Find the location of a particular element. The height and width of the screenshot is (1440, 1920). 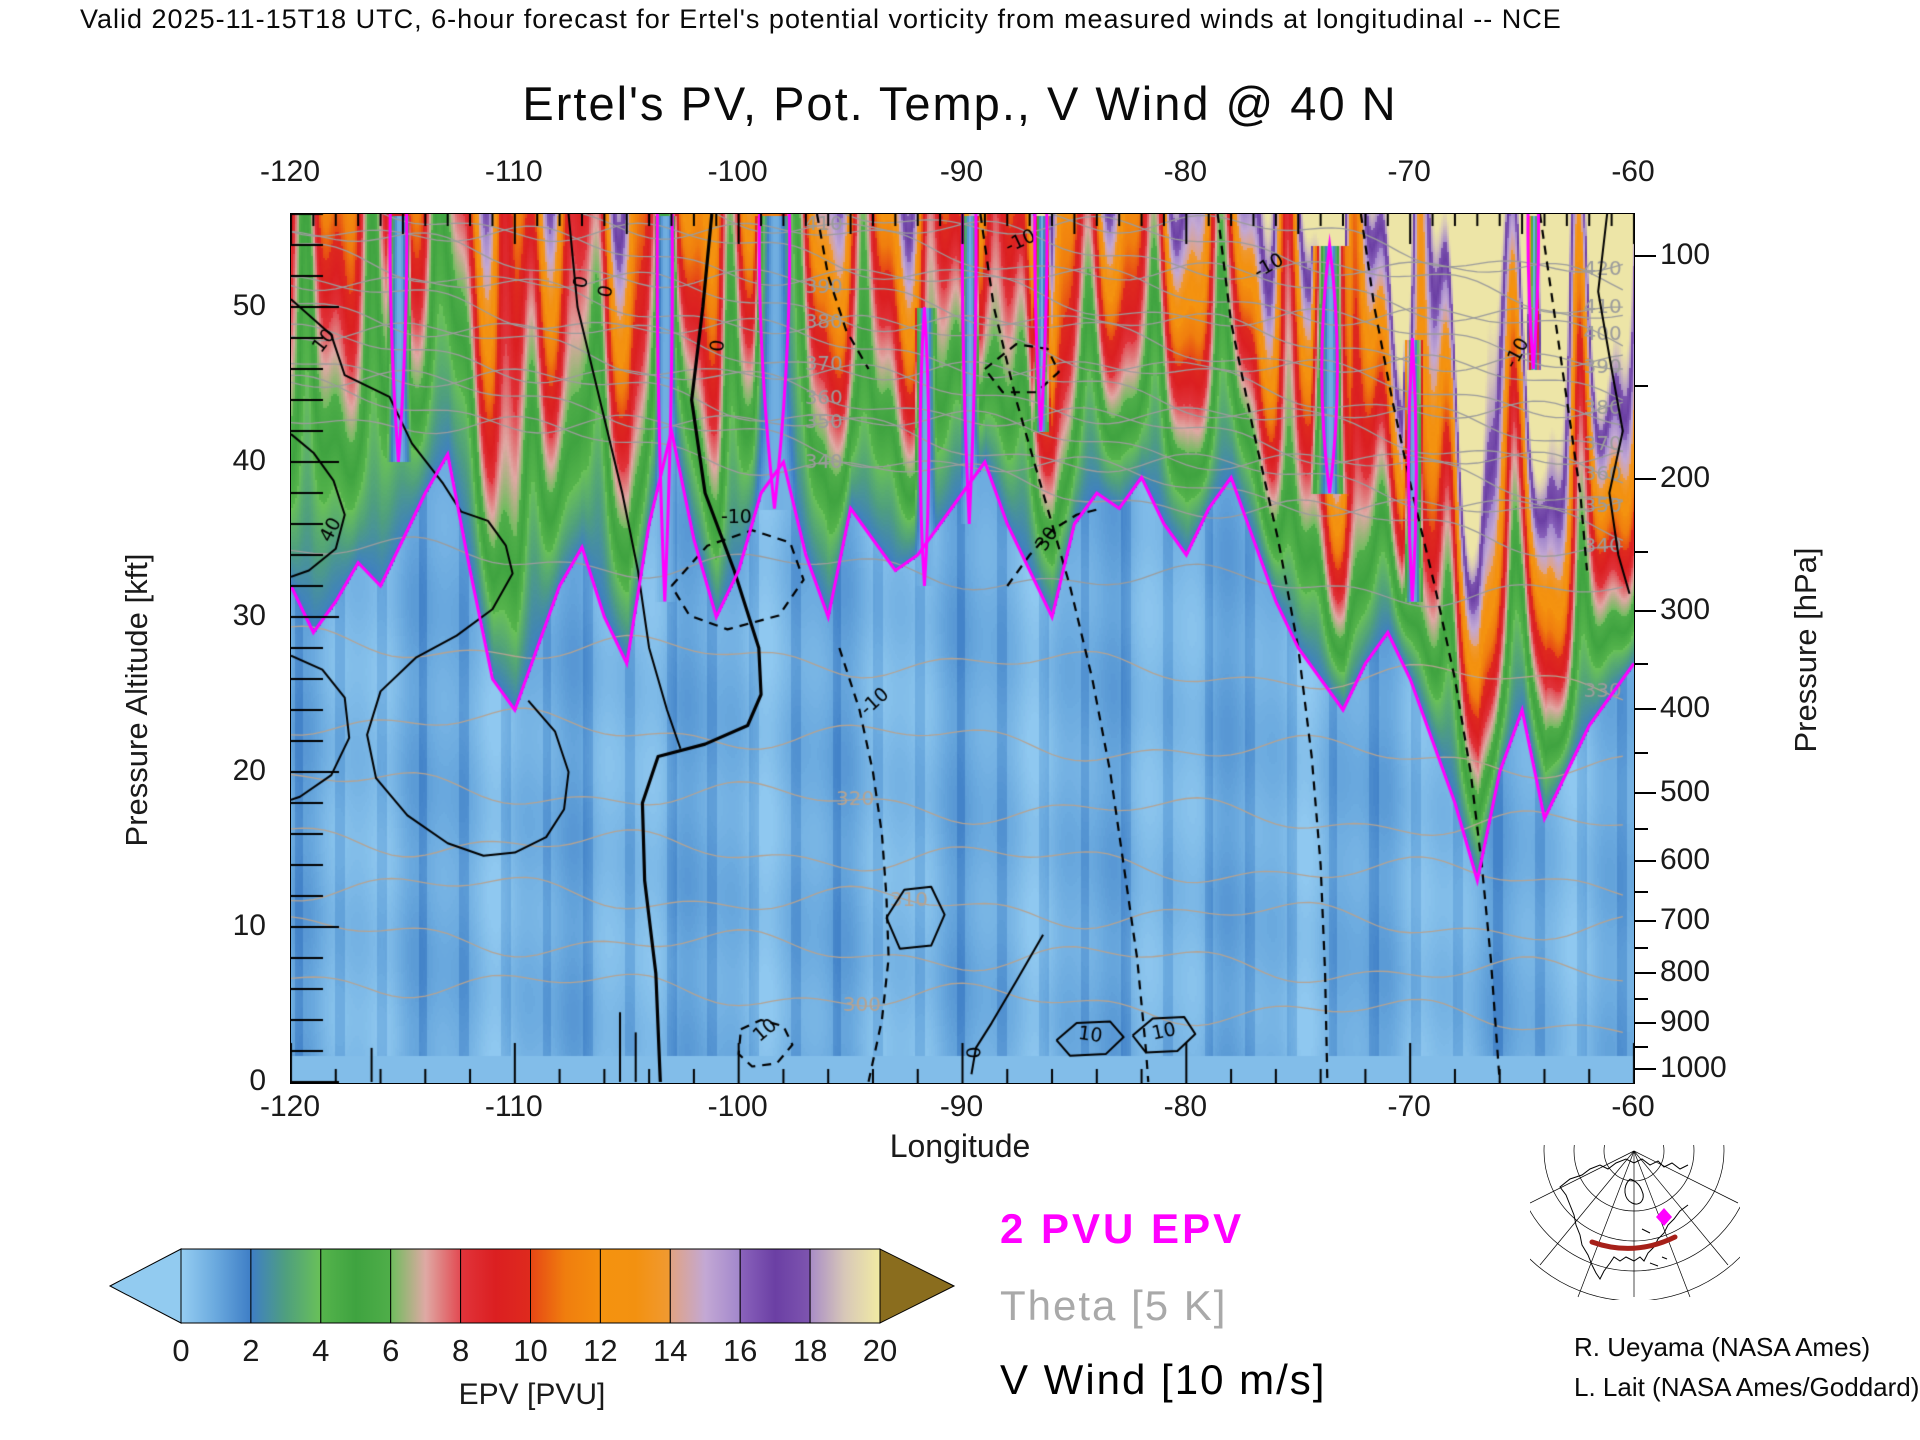

x-tick-label-bottom: -70 is located at coordinates (1409, 1106).